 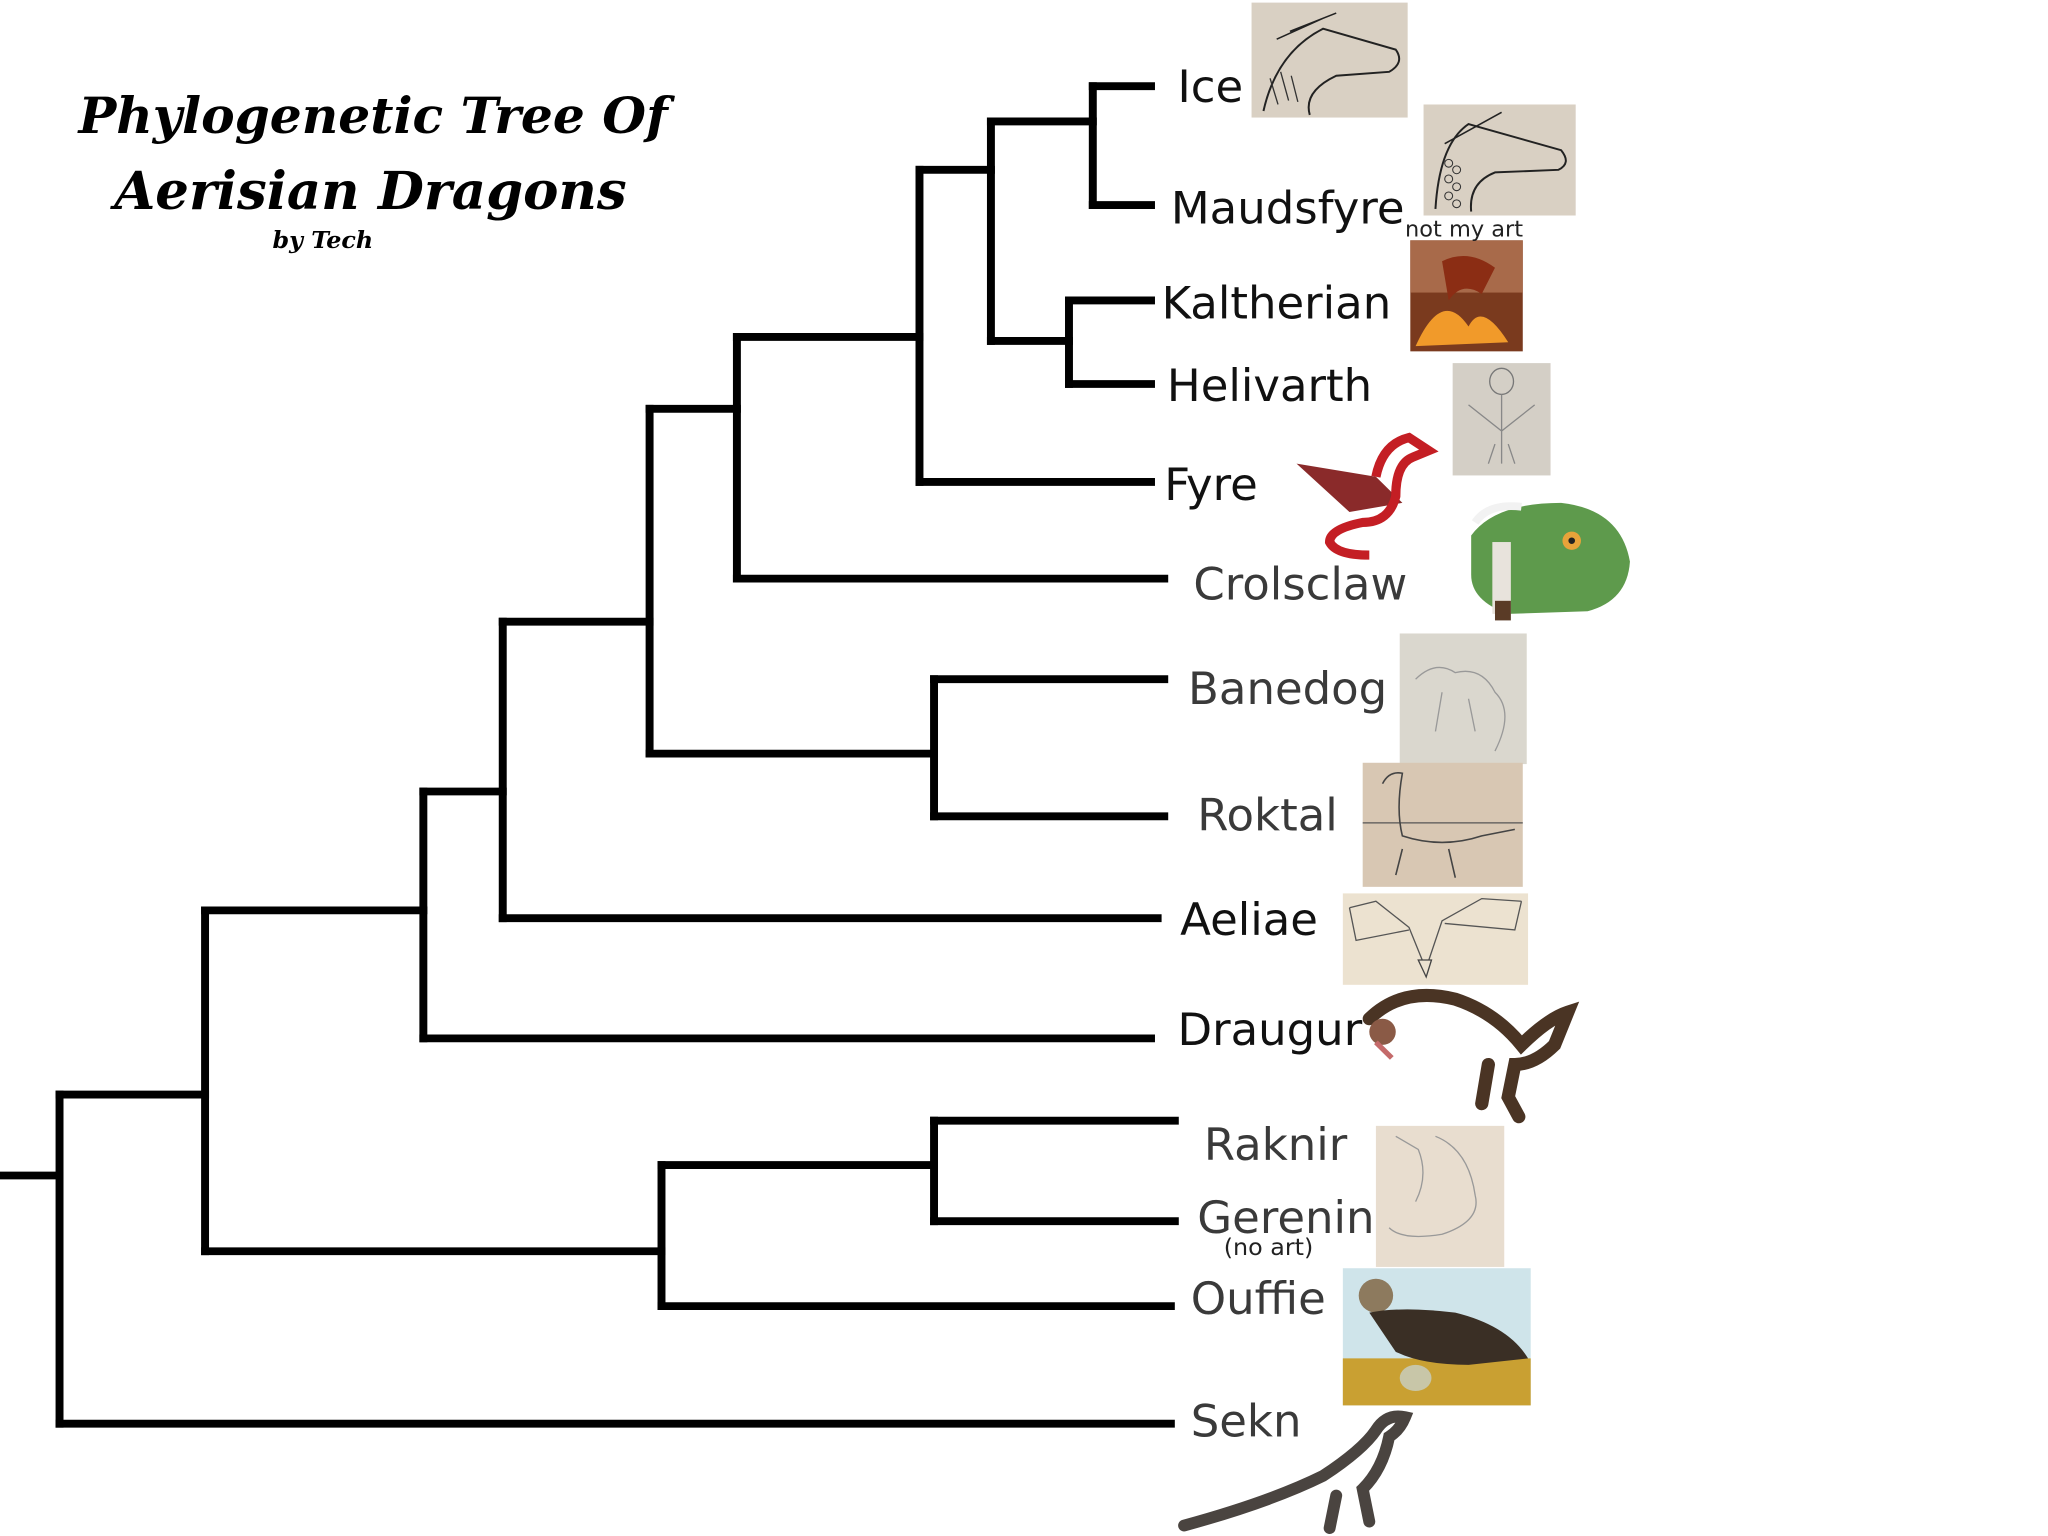 I want to click on kaltherian-art-image, so click(x=1466, y=296).